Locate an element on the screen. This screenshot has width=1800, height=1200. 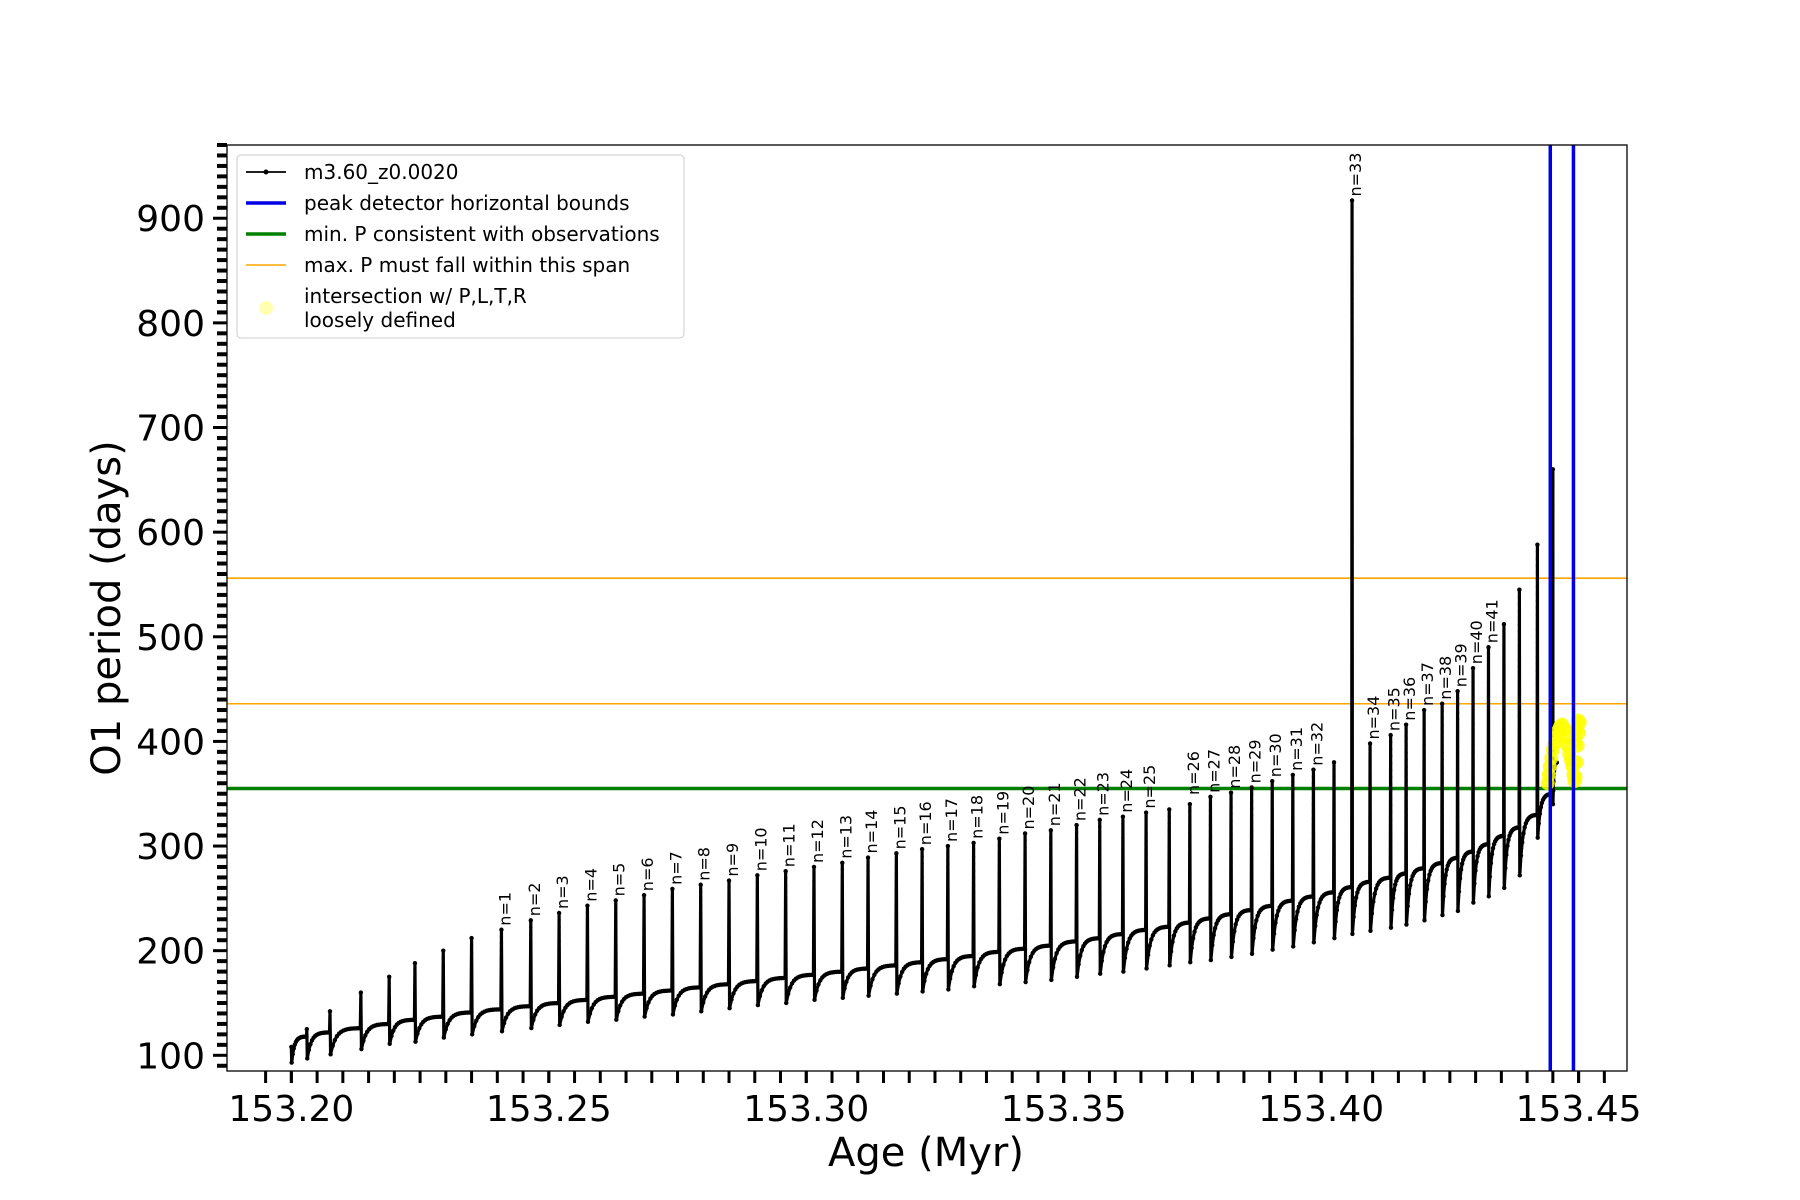
legend-label: max. P must fall within this span is located at coordinates (467, 265).